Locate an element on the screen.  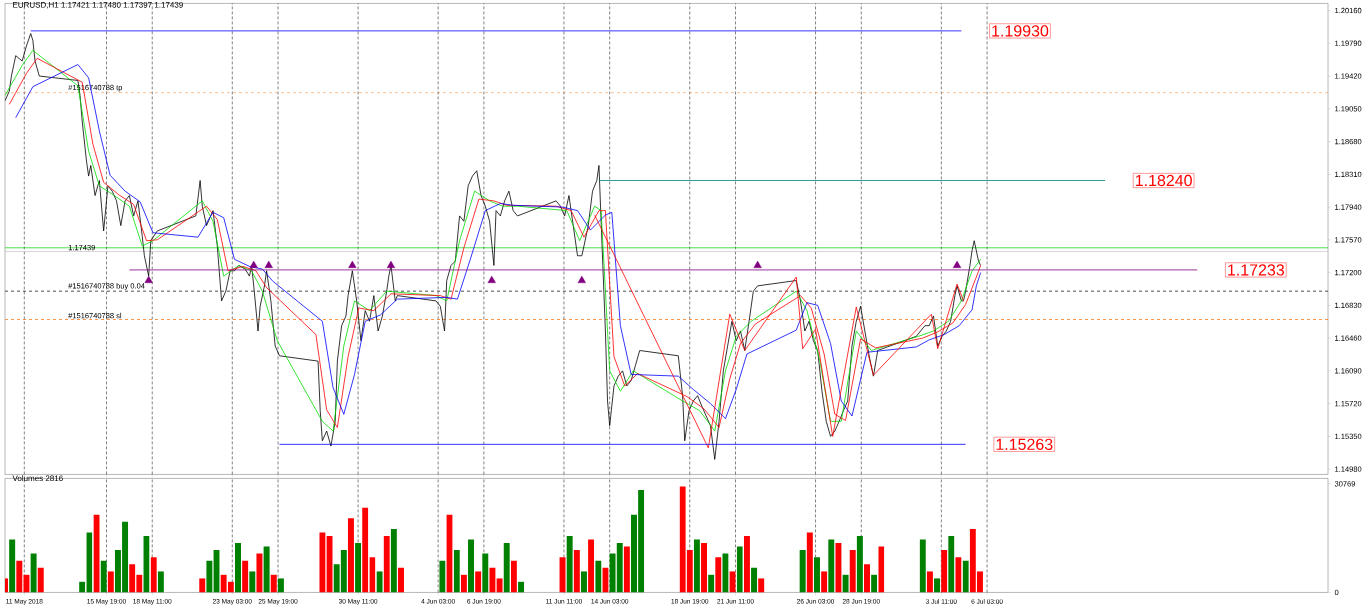
chart-title: Volumes 2816 is located at coordinates (37, 477).